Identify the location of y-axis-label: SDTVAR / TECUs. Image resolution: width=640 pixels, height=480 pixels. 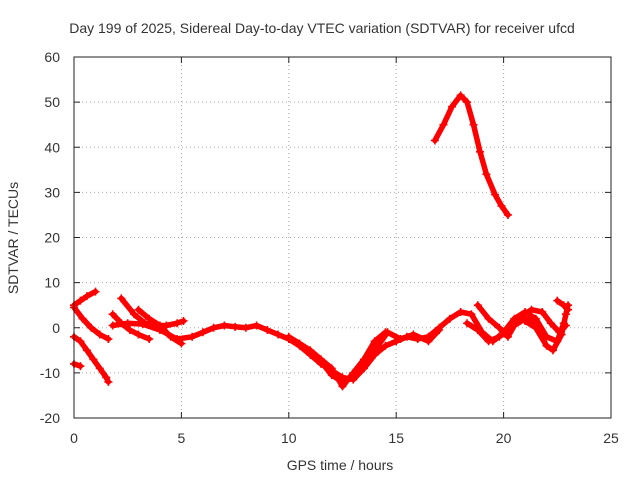
(13, 238).